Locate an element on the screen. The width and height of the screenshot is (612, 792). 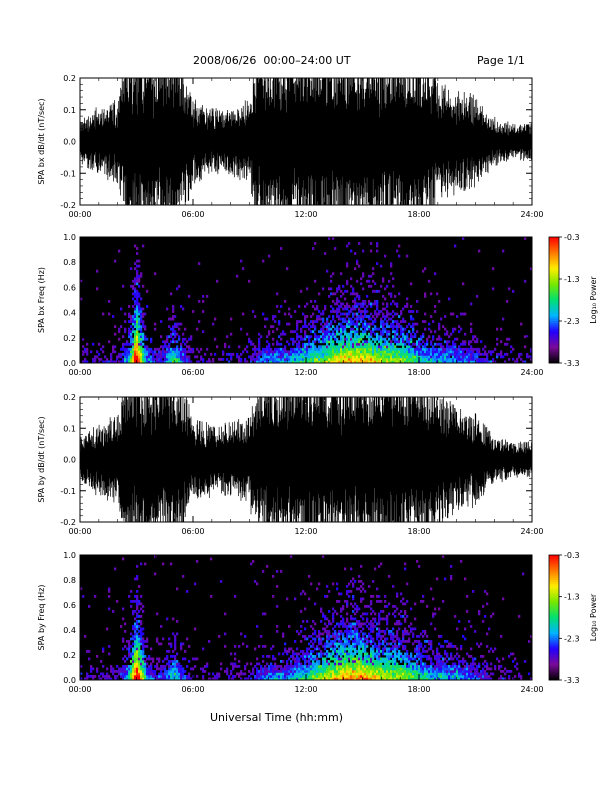
page-title: 2008/06/26 00:00–24:00 UT is located at coordinates (272, 60).